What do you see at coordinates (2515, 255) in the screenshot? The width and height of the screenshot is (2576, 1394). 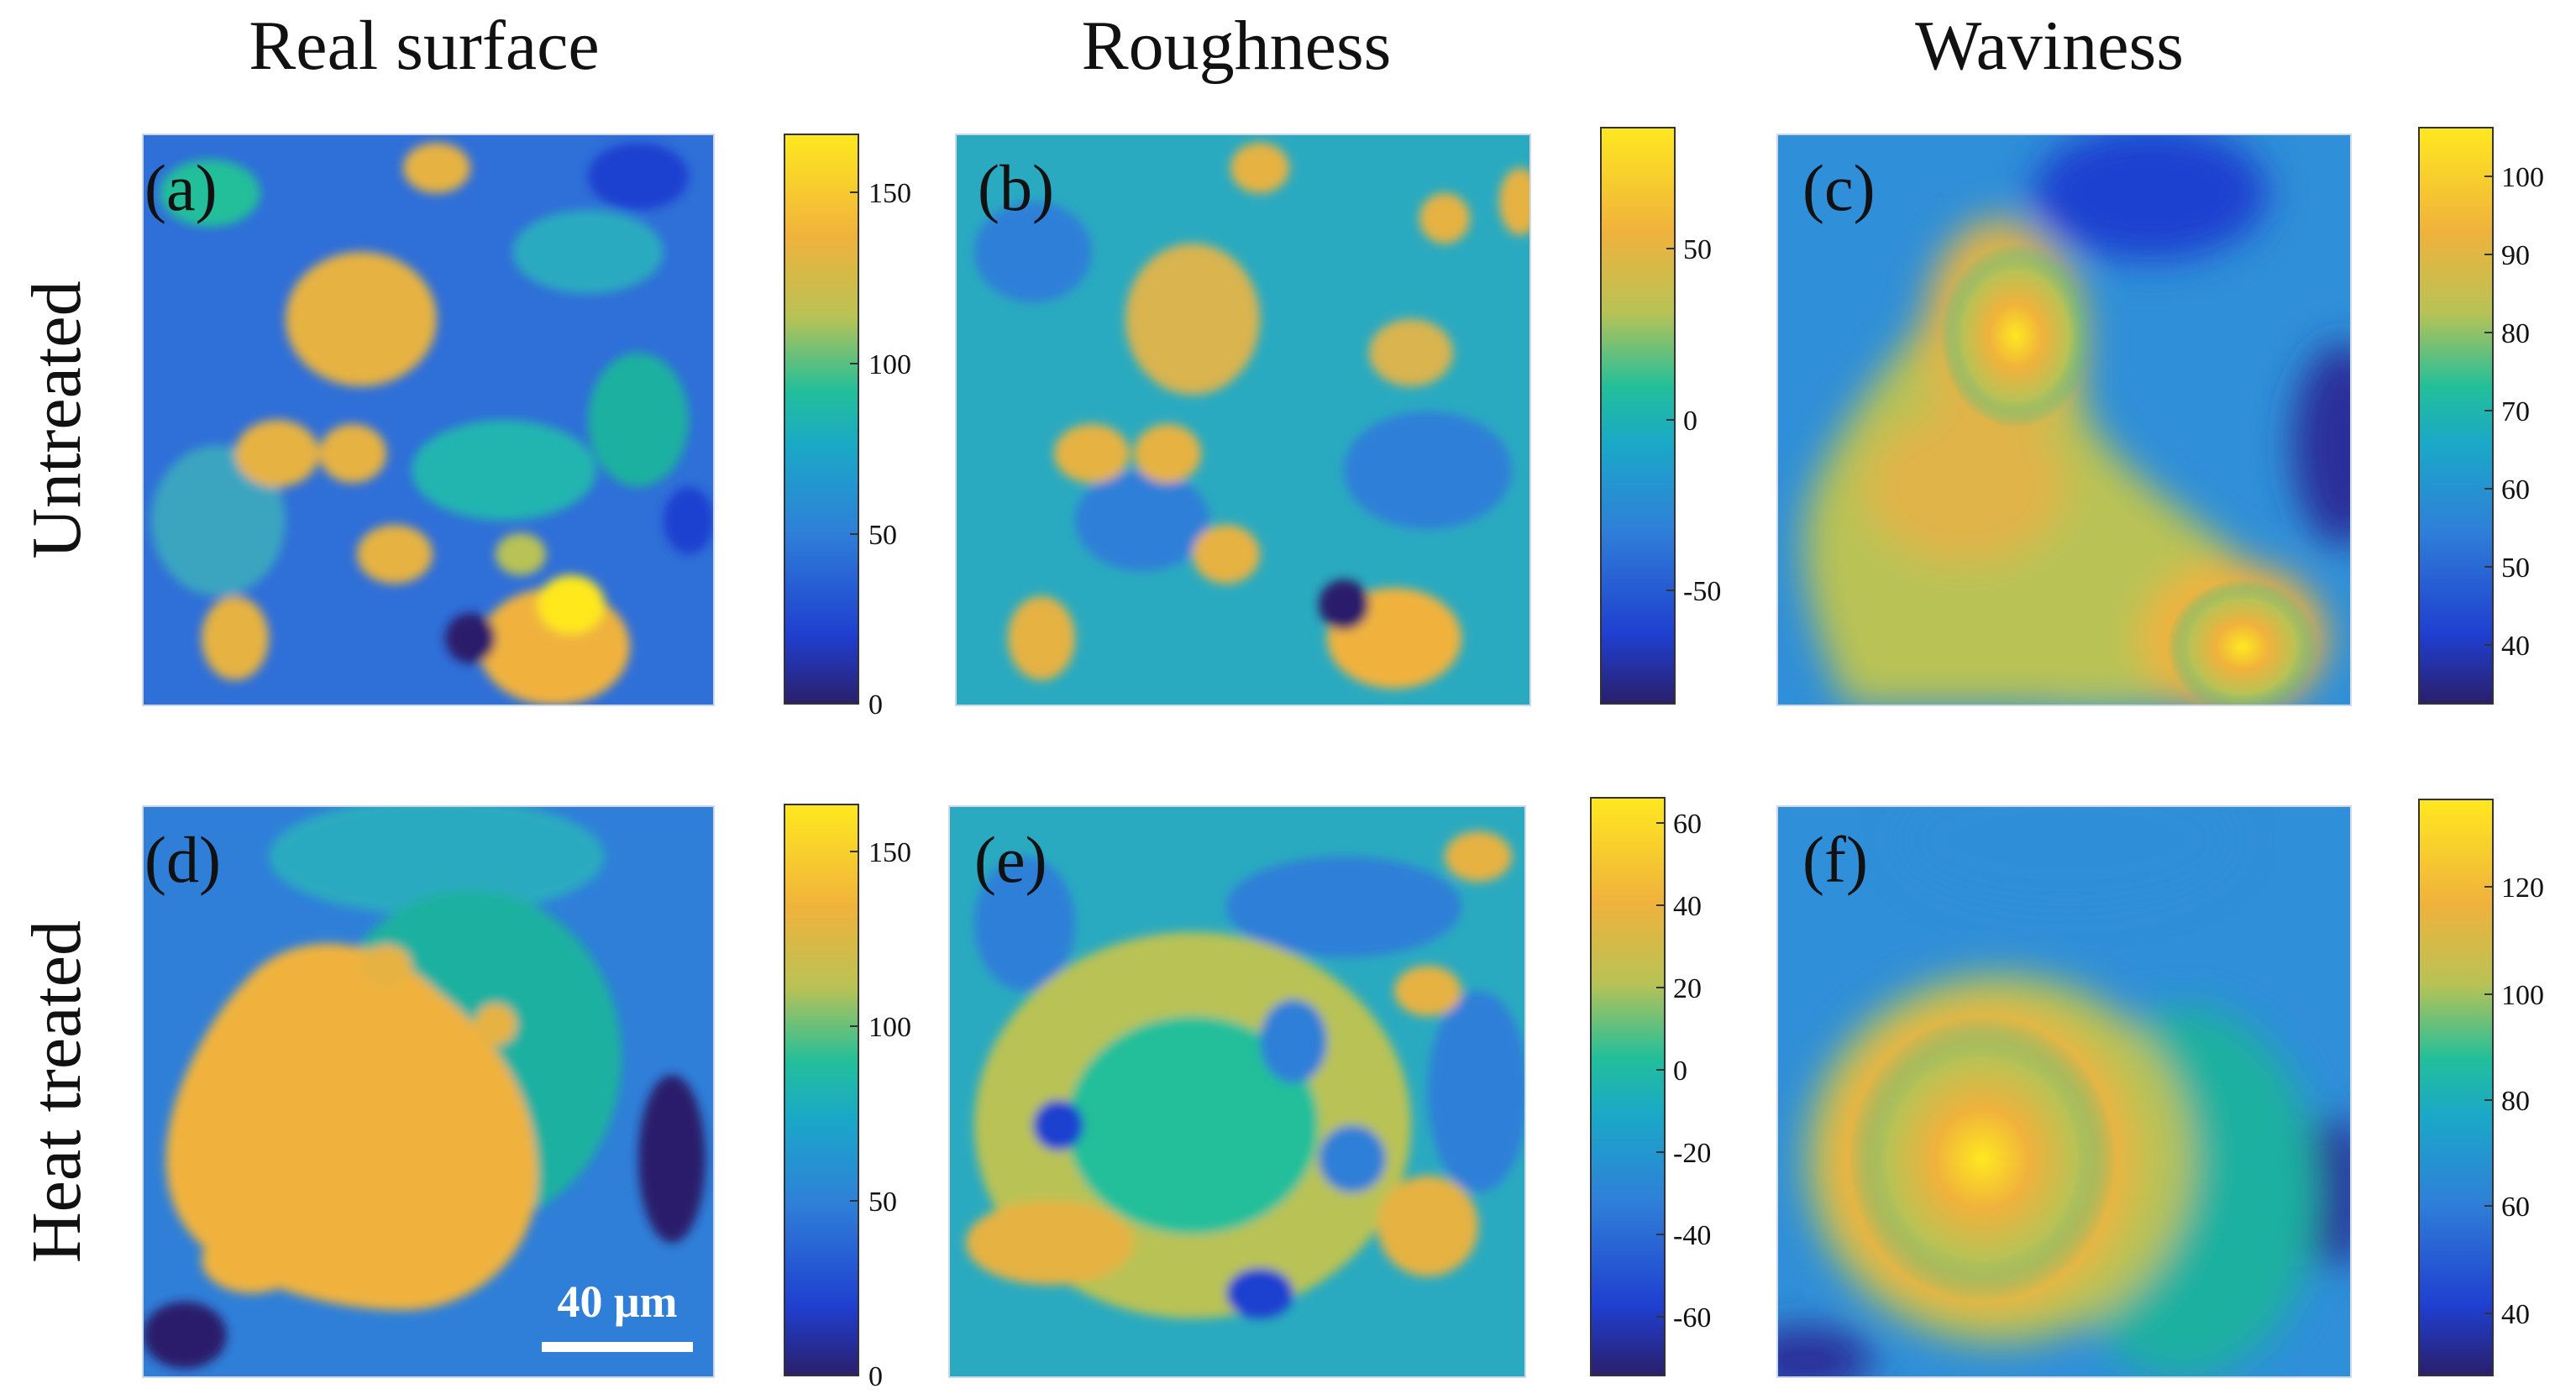 I see `colorbar-tick-label: 90` at bounding box center [2515, 255].